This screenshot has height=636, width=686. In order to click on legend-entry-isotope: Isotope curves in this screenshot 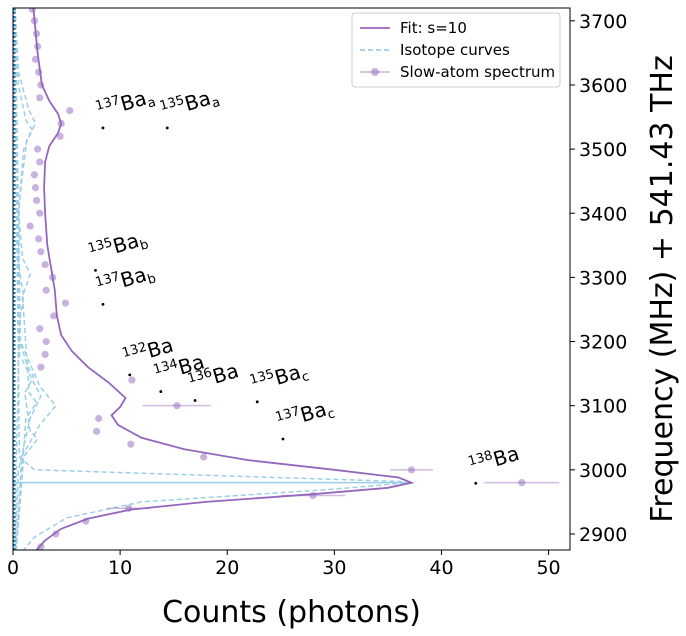, I will do `click(435, 50)`.